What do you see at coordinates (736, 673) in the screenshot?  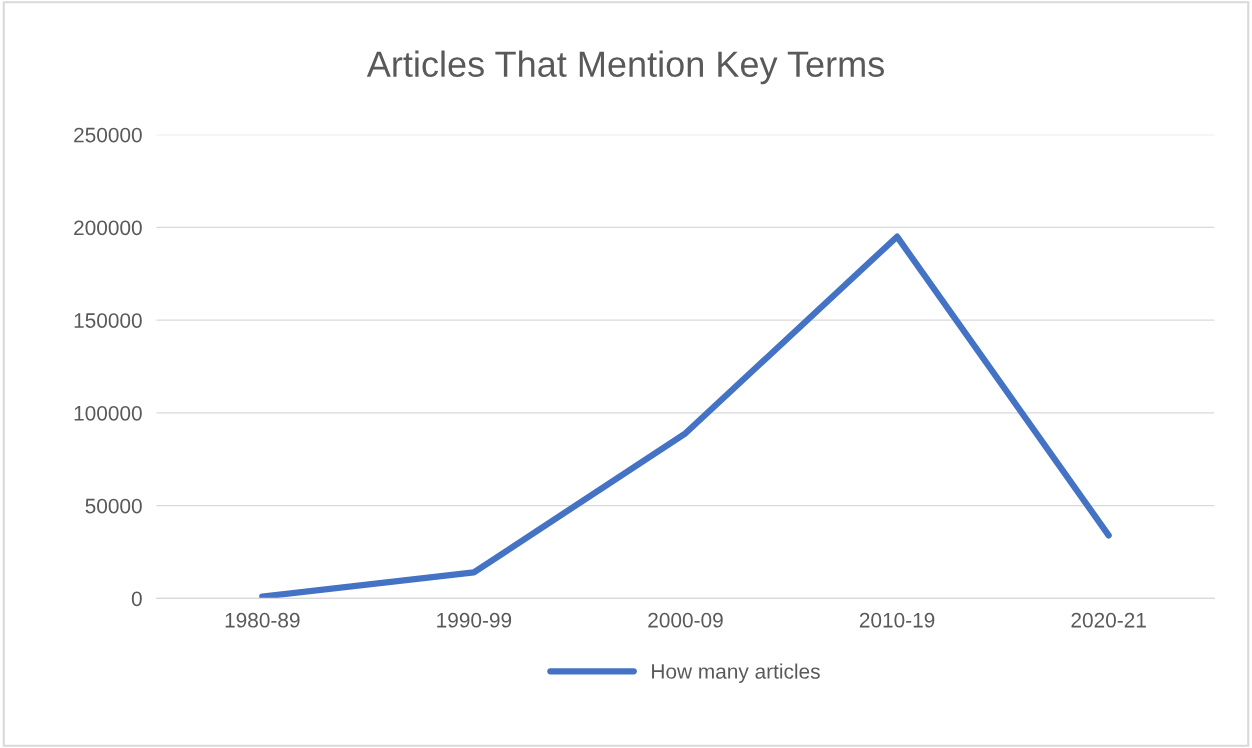 I see `legend-label: How many articles` at bounding box center [736, 673].